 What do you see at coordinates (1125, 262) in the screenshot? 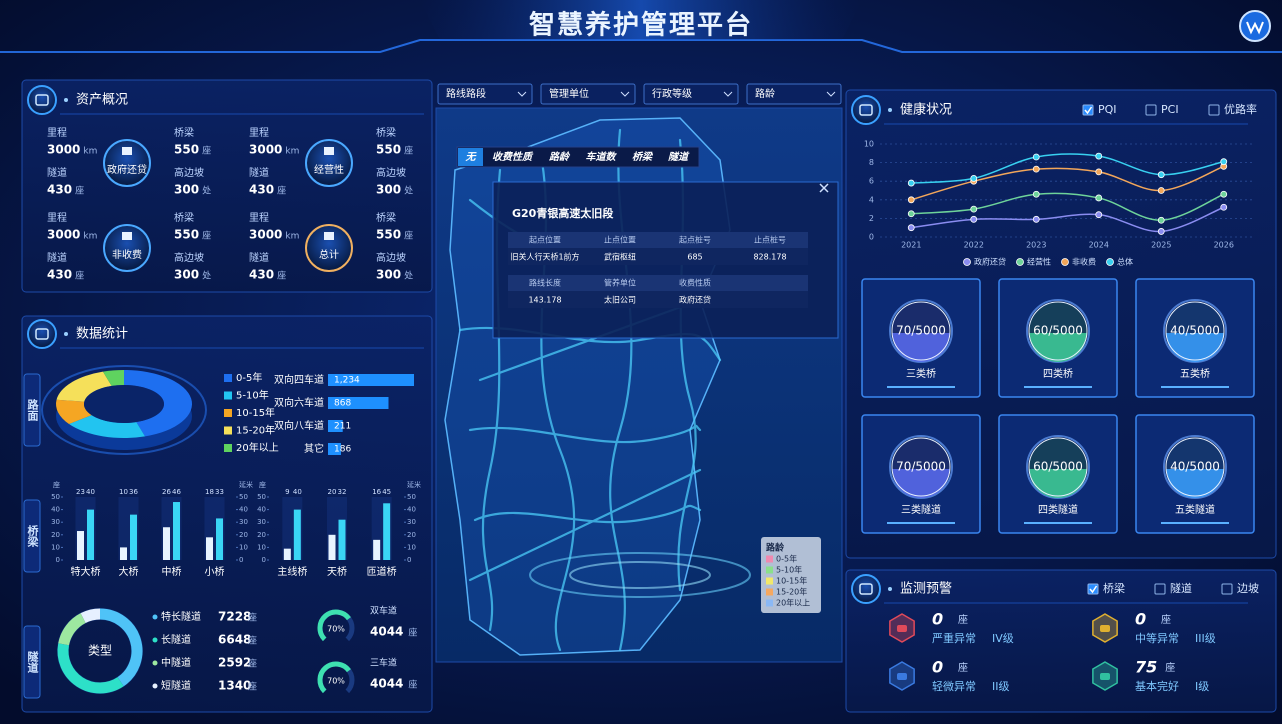
I see `legend-label: 总体` at bounding box center [1125, 262].